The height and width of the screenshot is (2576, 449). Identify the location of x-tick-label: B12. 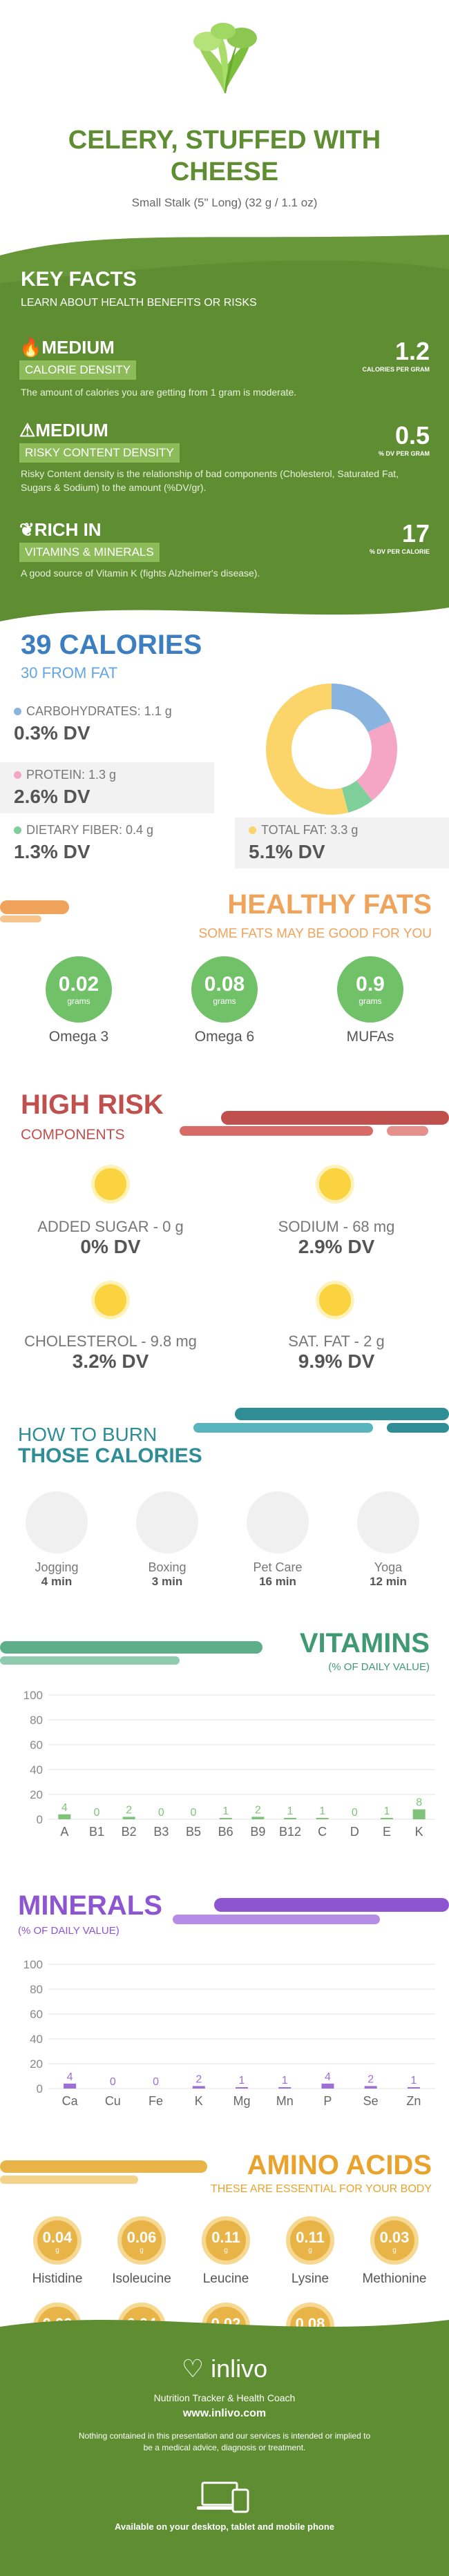
(290, 1832).